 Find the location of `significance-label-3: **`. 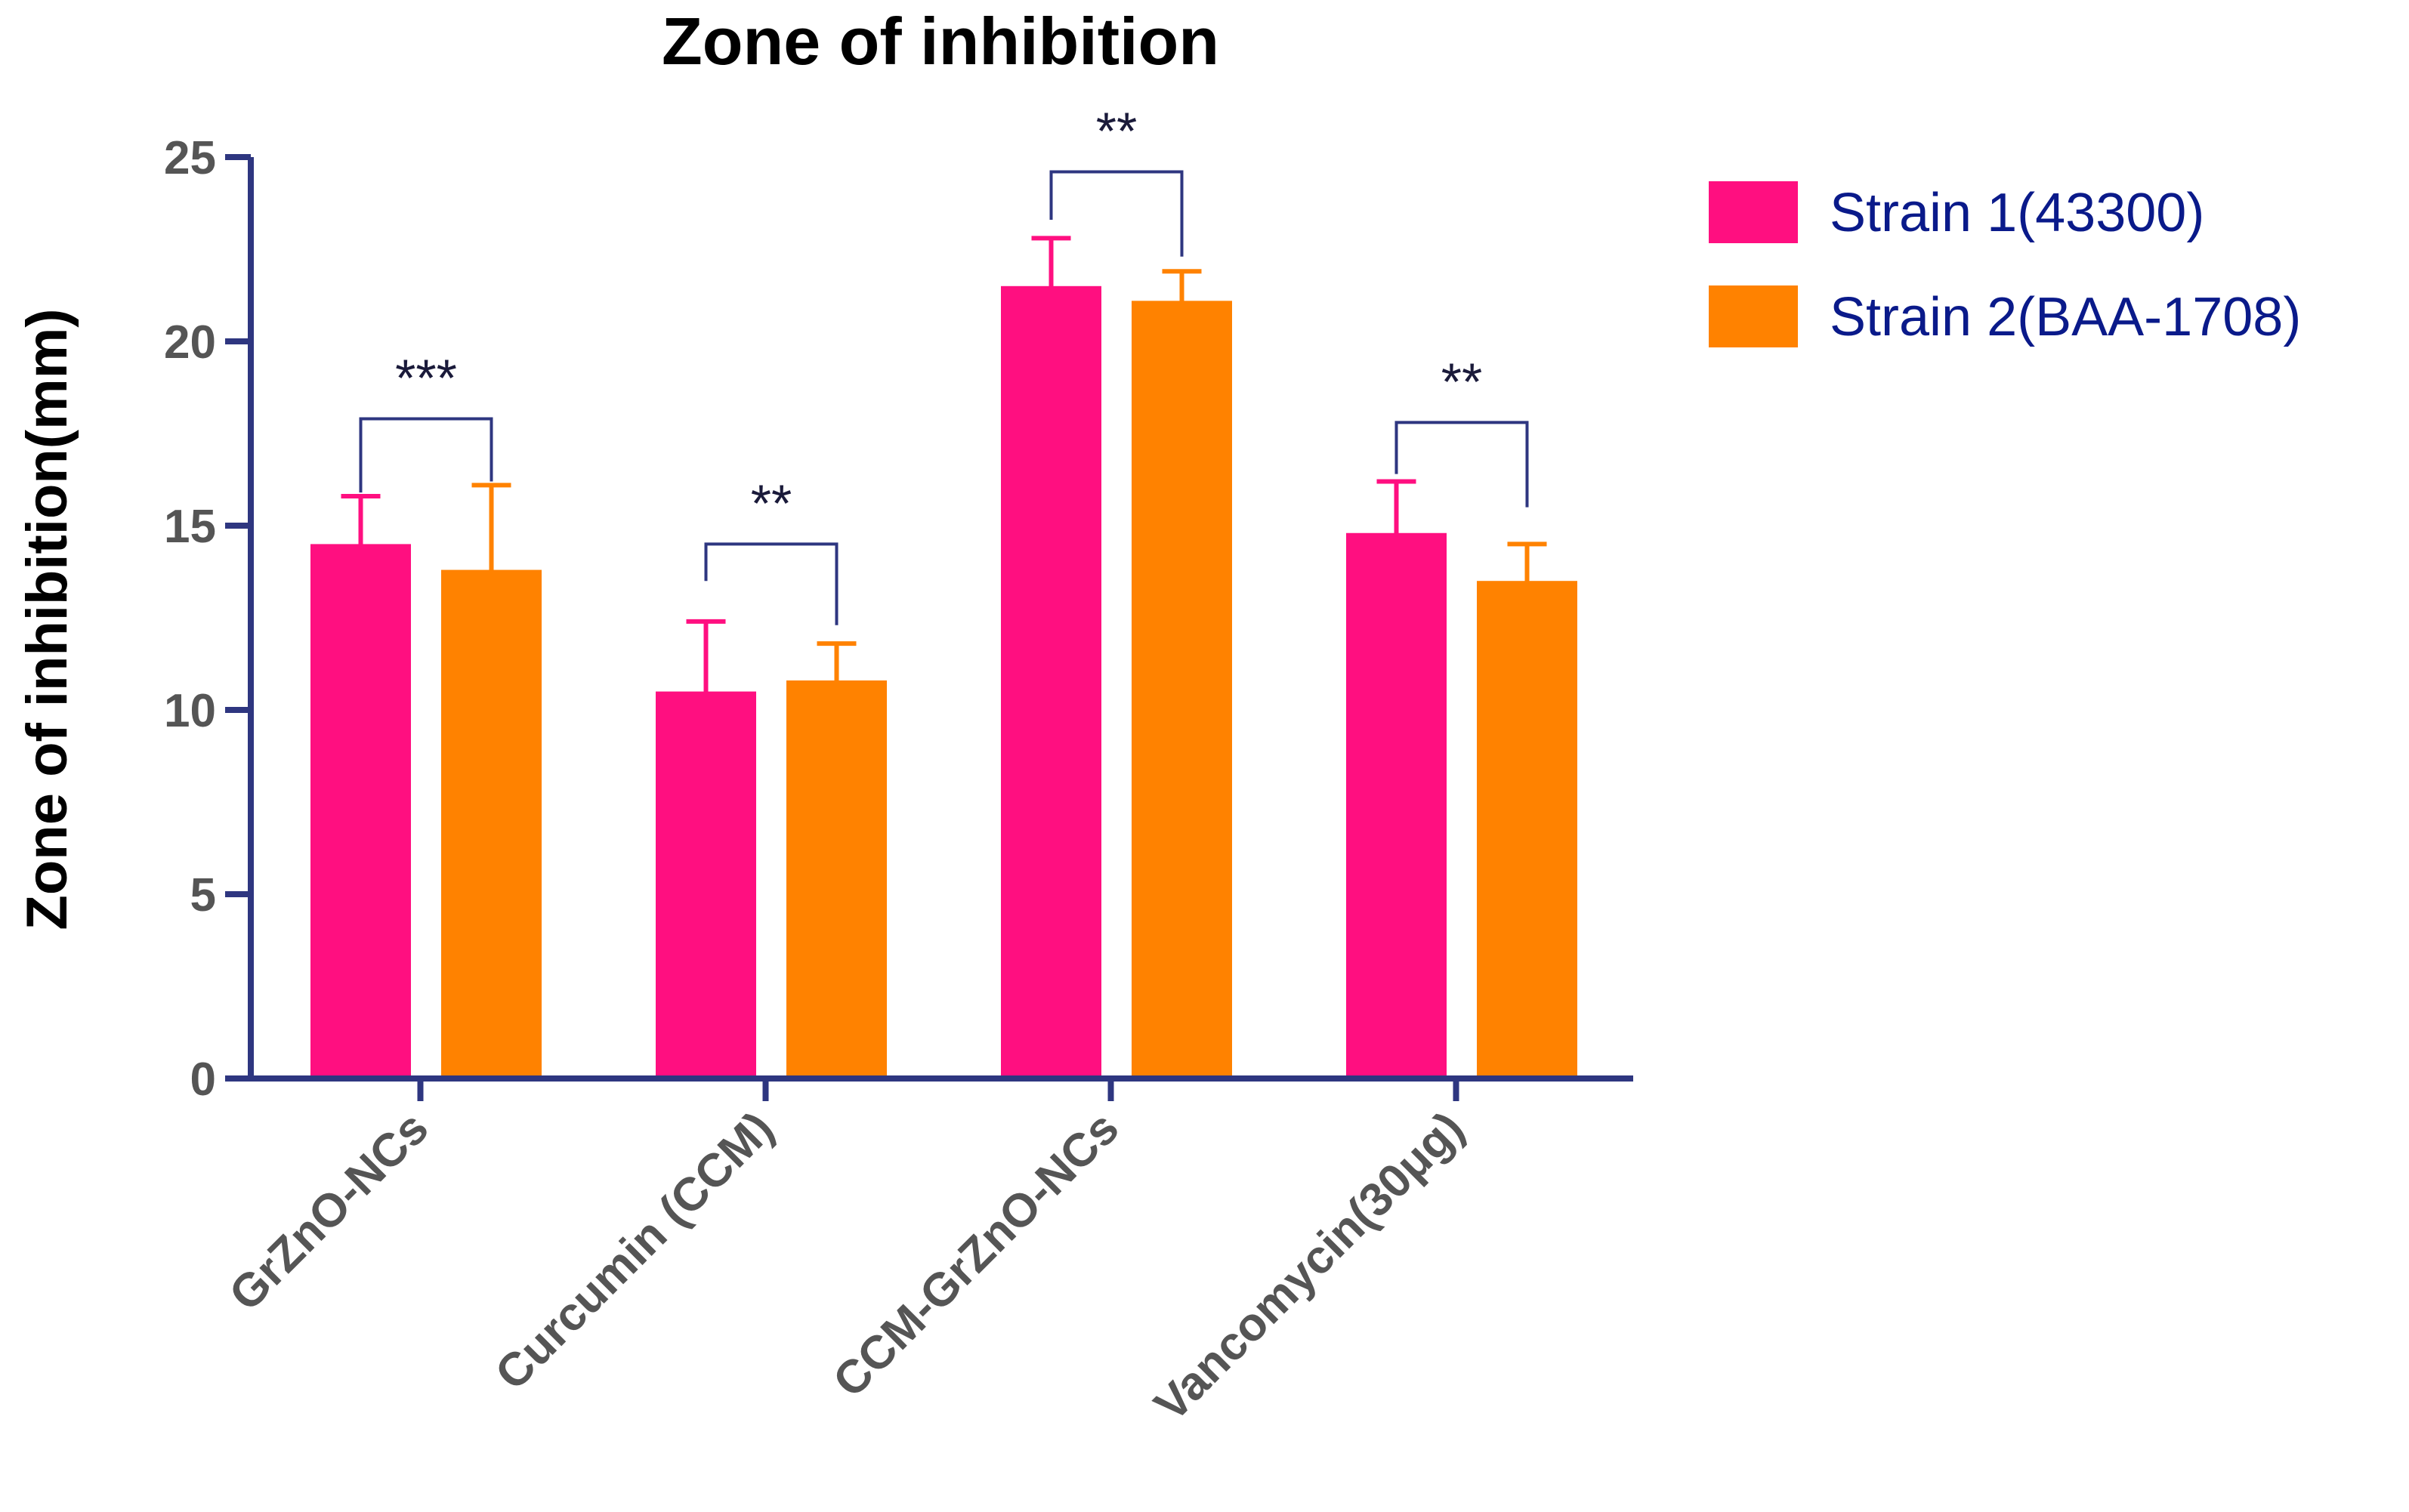

significance-label-3: ** is located at coordinates (1116, 131).